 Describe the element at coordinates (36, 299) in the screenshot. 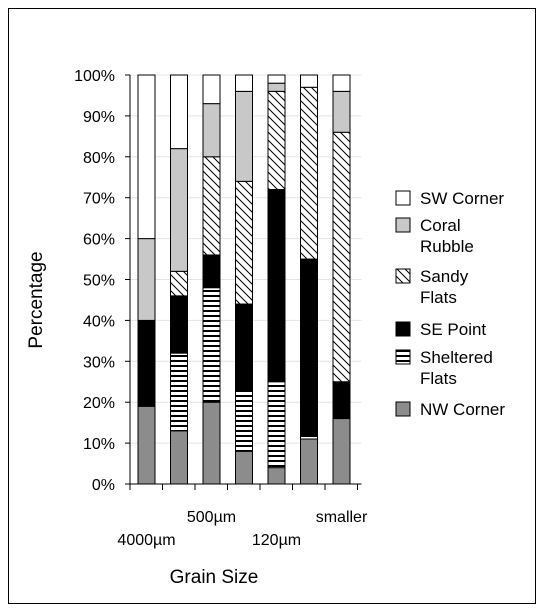

I see `y-axis-title: Percentage` at that location.